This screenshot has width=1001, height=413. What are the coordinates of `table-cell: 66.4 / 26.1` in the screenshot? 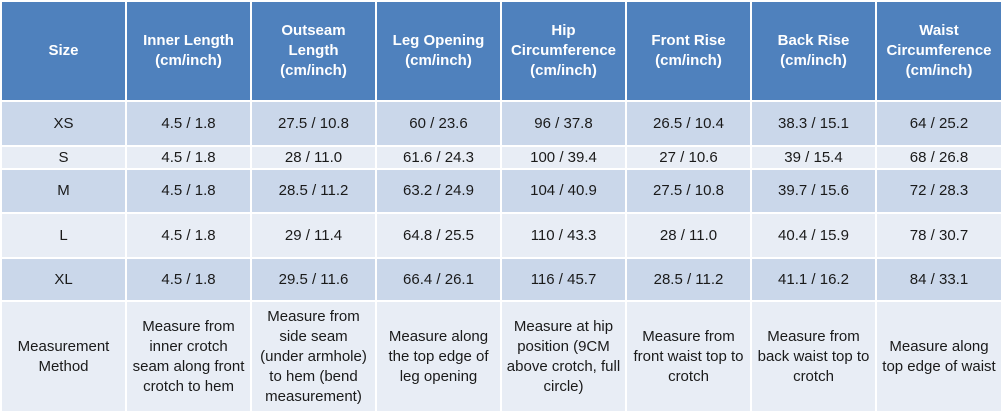 It's located at (438, 279).